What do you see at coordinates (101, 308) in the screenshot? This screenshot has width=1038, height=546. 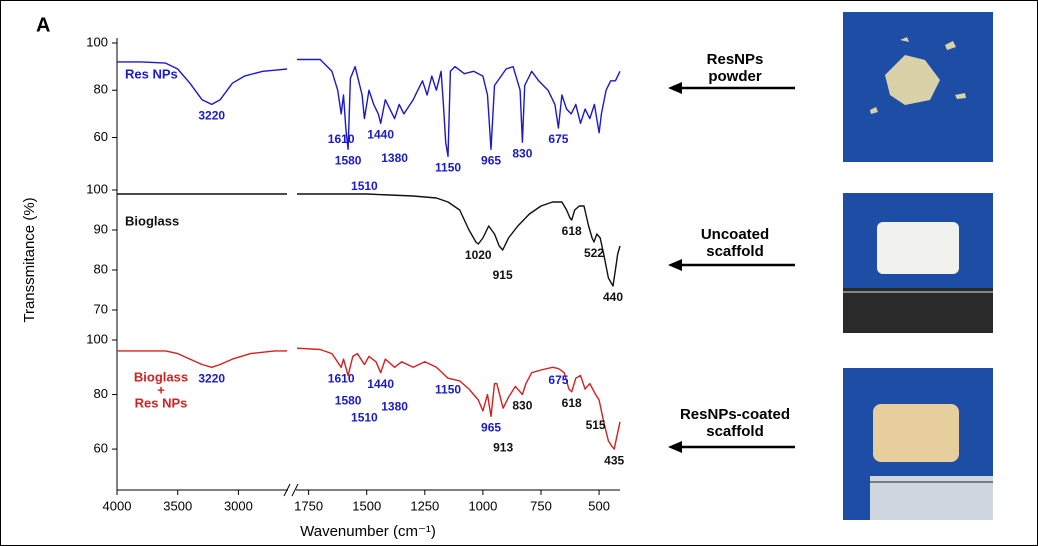 I see `y-tick-label: 70` at bounding box center [101, 308].